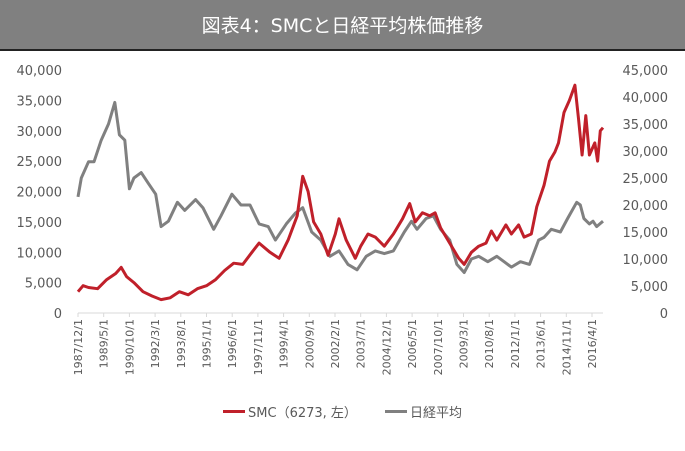 This screenshot has width=685, height=451. I want to click on legend: SMC（6273, 左） 日経平均, so click(342, 411).